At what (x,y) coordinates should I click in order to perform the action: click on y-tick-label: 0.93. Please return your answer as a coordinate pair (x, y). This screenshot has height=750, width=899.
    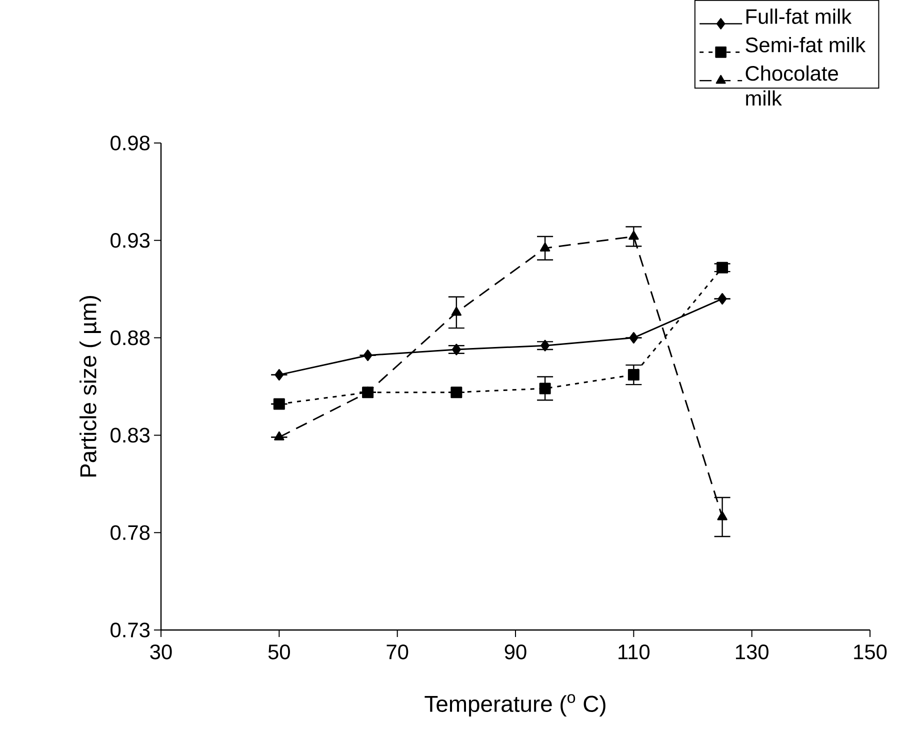
    Looking at the image, I should click on (130, 240).